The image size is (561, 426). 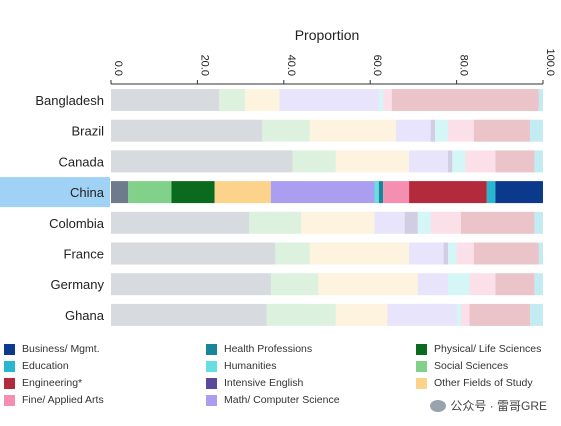 What do you see at coordinates (289, 100) in the screenshot?
I see `category-row: Bangladesh` at bounding box center [289, 100].